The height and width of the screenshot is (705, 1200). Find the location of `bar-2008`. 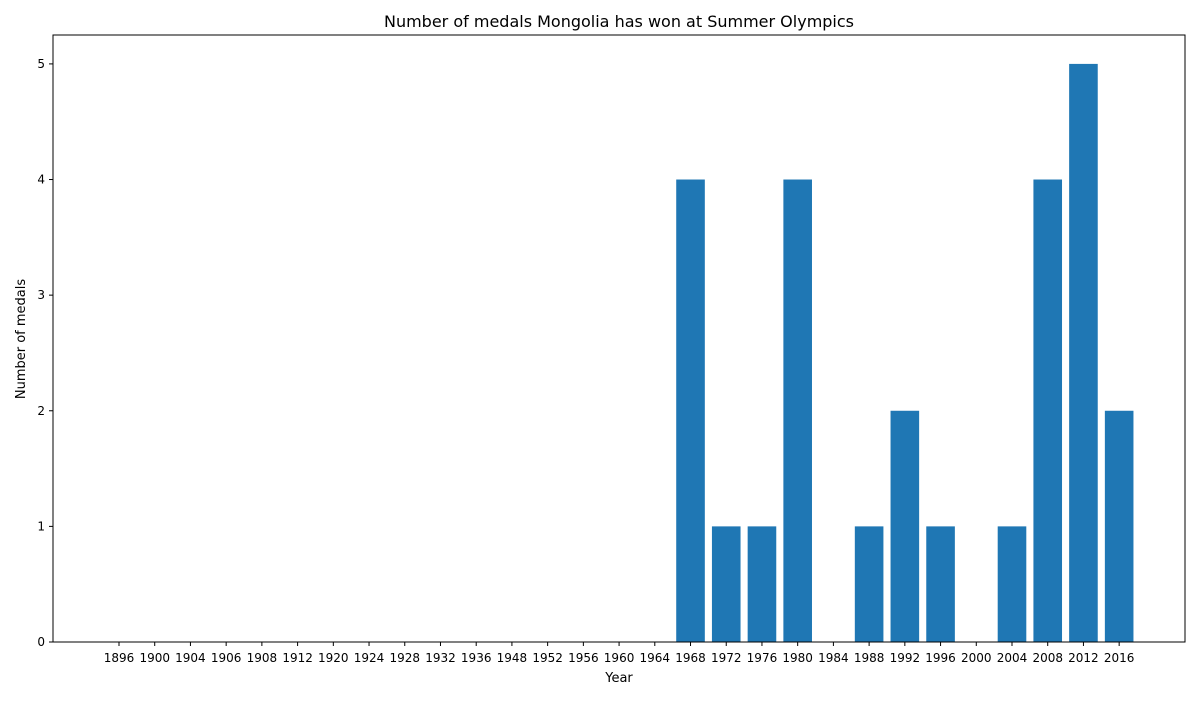

bar-2008 is located at coordinates (1048, 410).